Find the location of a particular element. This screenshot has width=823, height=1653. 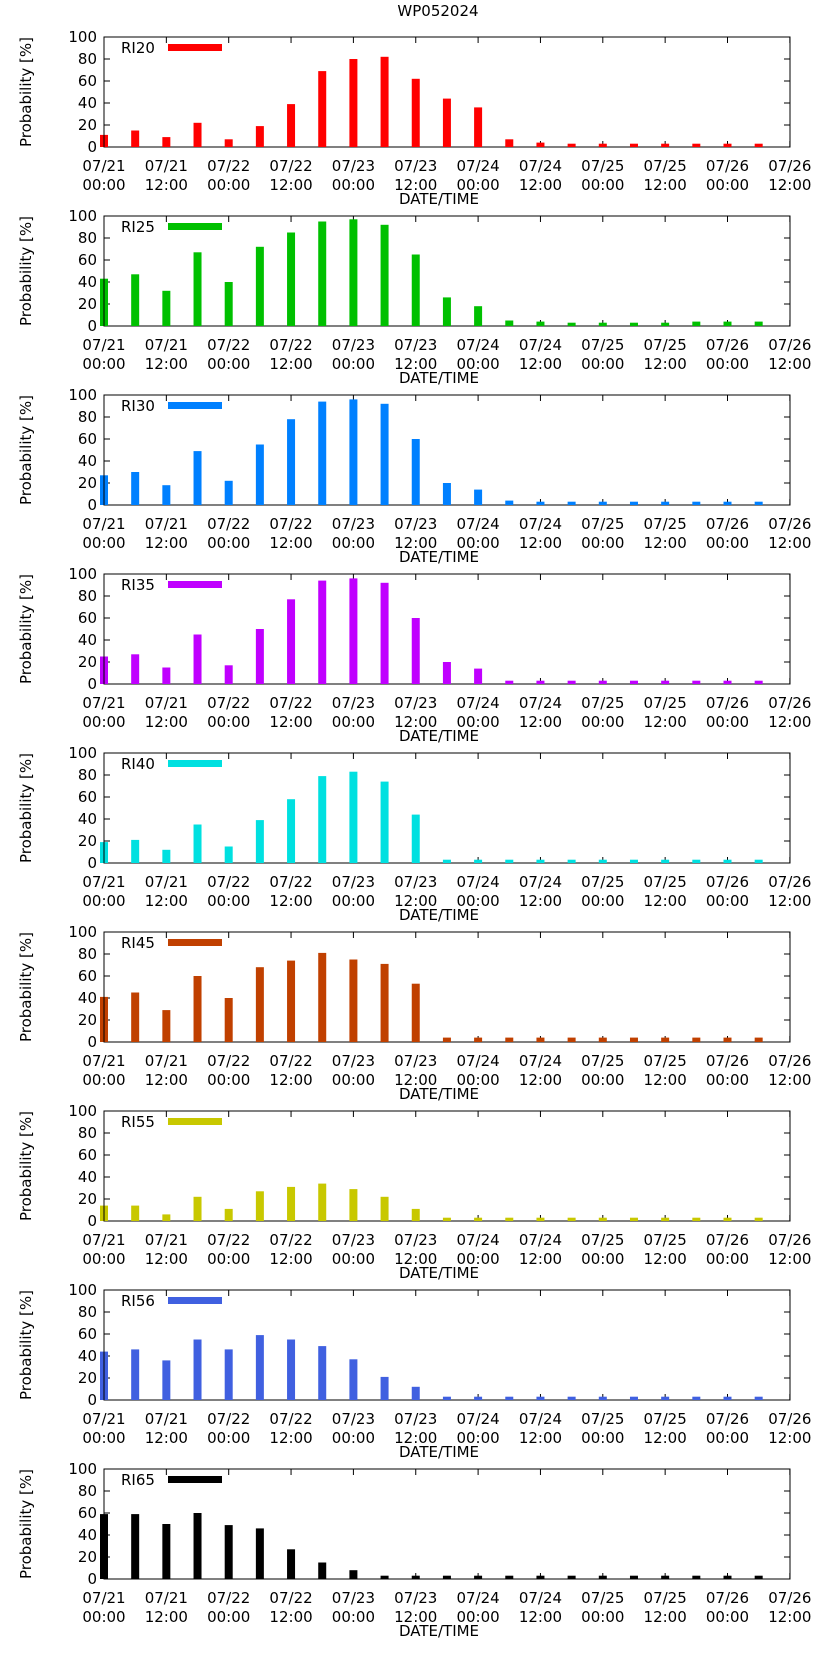

y-tick-label: 80 is located at coordinates (87, 1312).